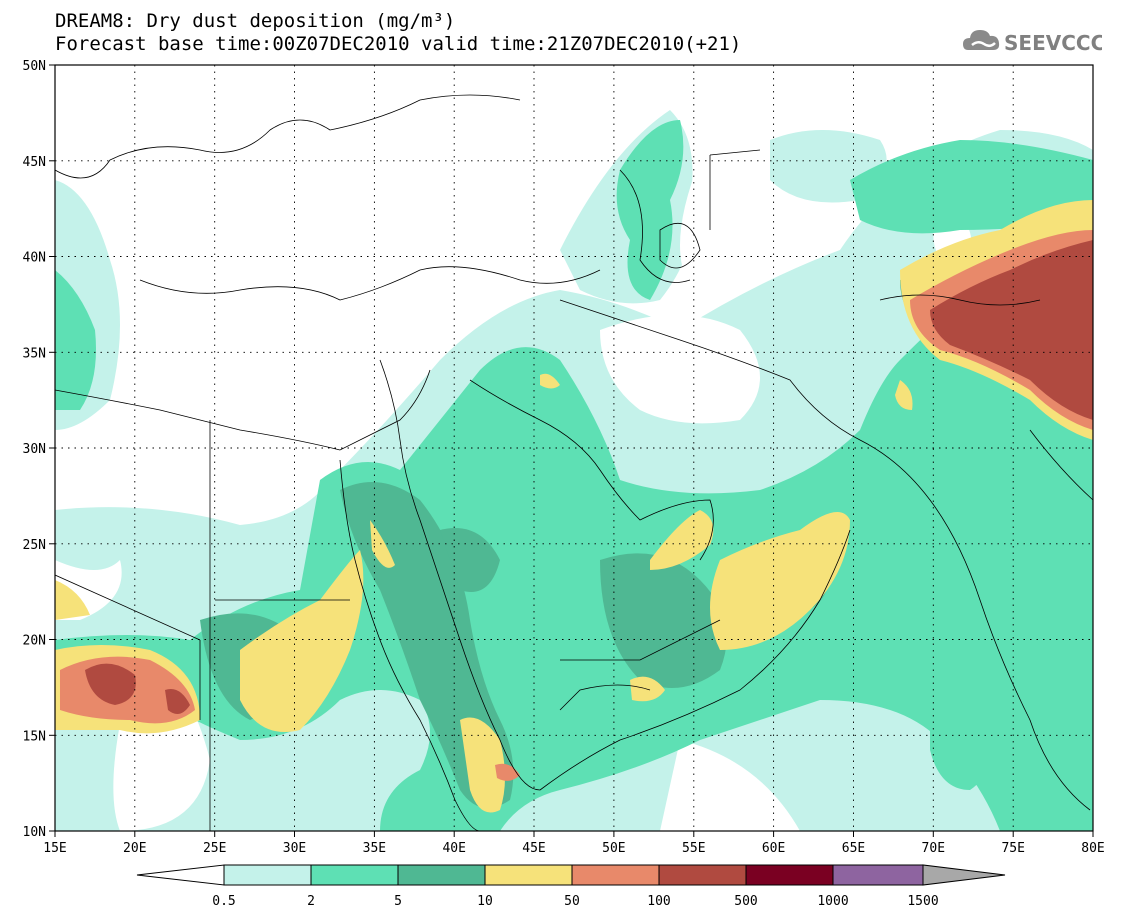  Describe the element at coordinates (853, 848) in the screenshot. I see `lon-label: 65E` at that location.